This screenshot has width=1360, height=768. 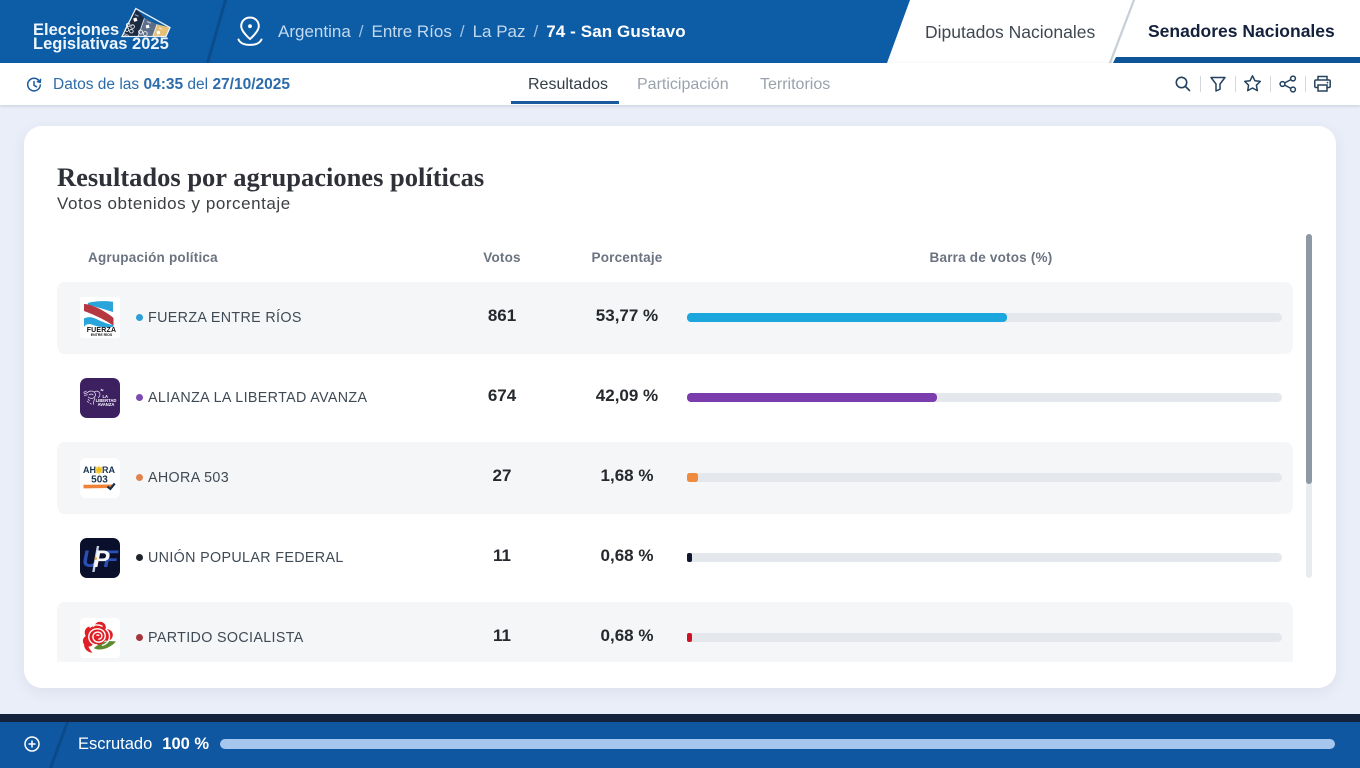 I want to click on svg-text: ENTRE RÍOS, so click(x=102, y=334).